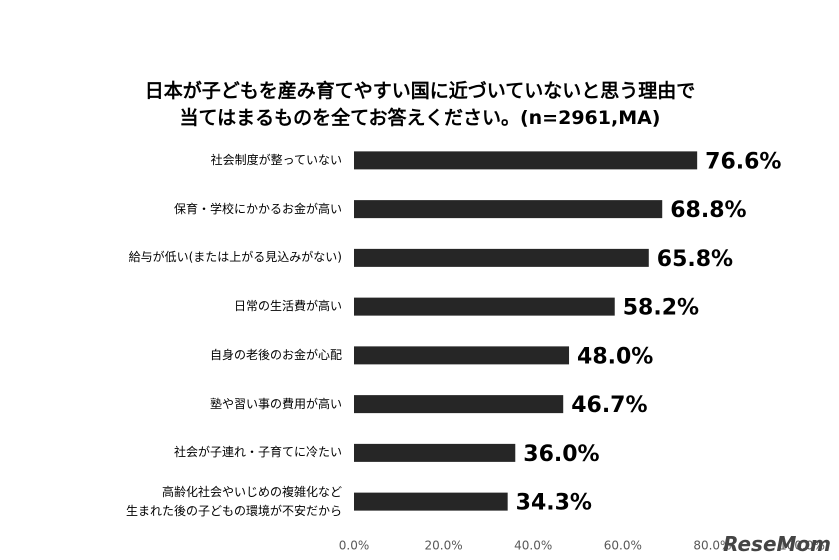 This screenshot has width=839, height=560. What do you see at coordinates (609, 405) in the screenshot?
I see `value-label: 46.7%` at bounding box center [609, 405].